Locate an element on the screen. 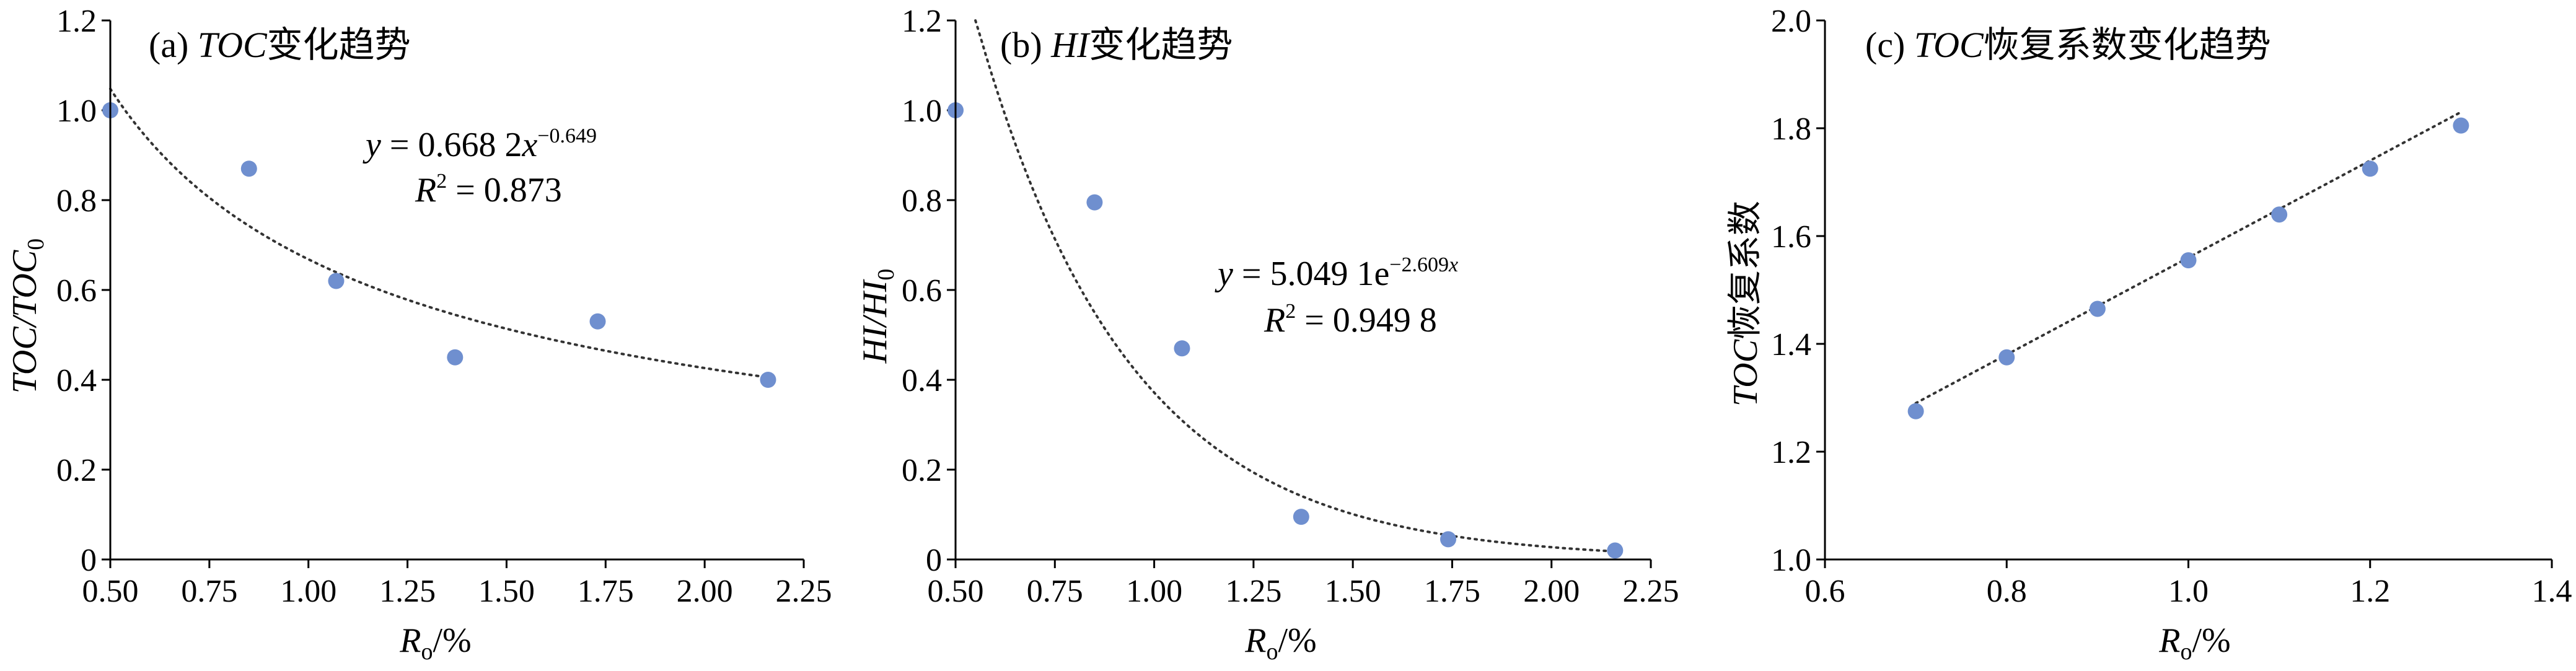 This screenshot has width=2576, height=671. panel-c-ylabel: TOC恢复系数 is located at coordinates (1746, 303).